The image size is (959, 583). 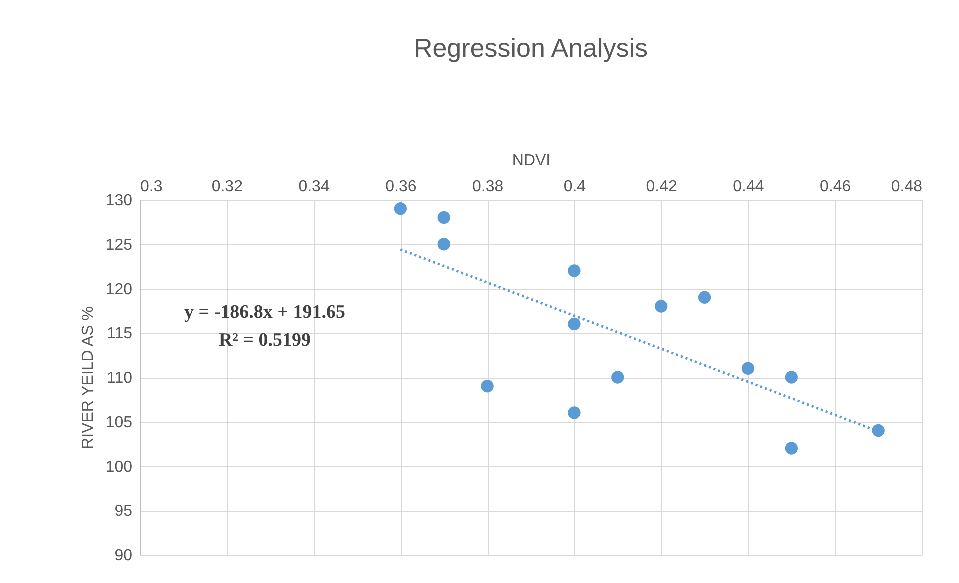 I want to click on chart-title: Regression Analysis, so click(x=531, y=48).